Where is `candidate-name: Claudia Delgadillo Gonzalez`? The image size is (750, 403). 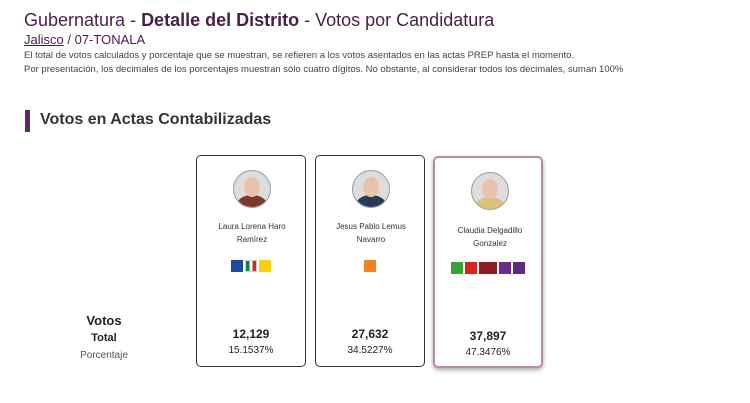
candidate-name: Claudia Delgadillo Gonzalez is located at coordinates (490, 237).